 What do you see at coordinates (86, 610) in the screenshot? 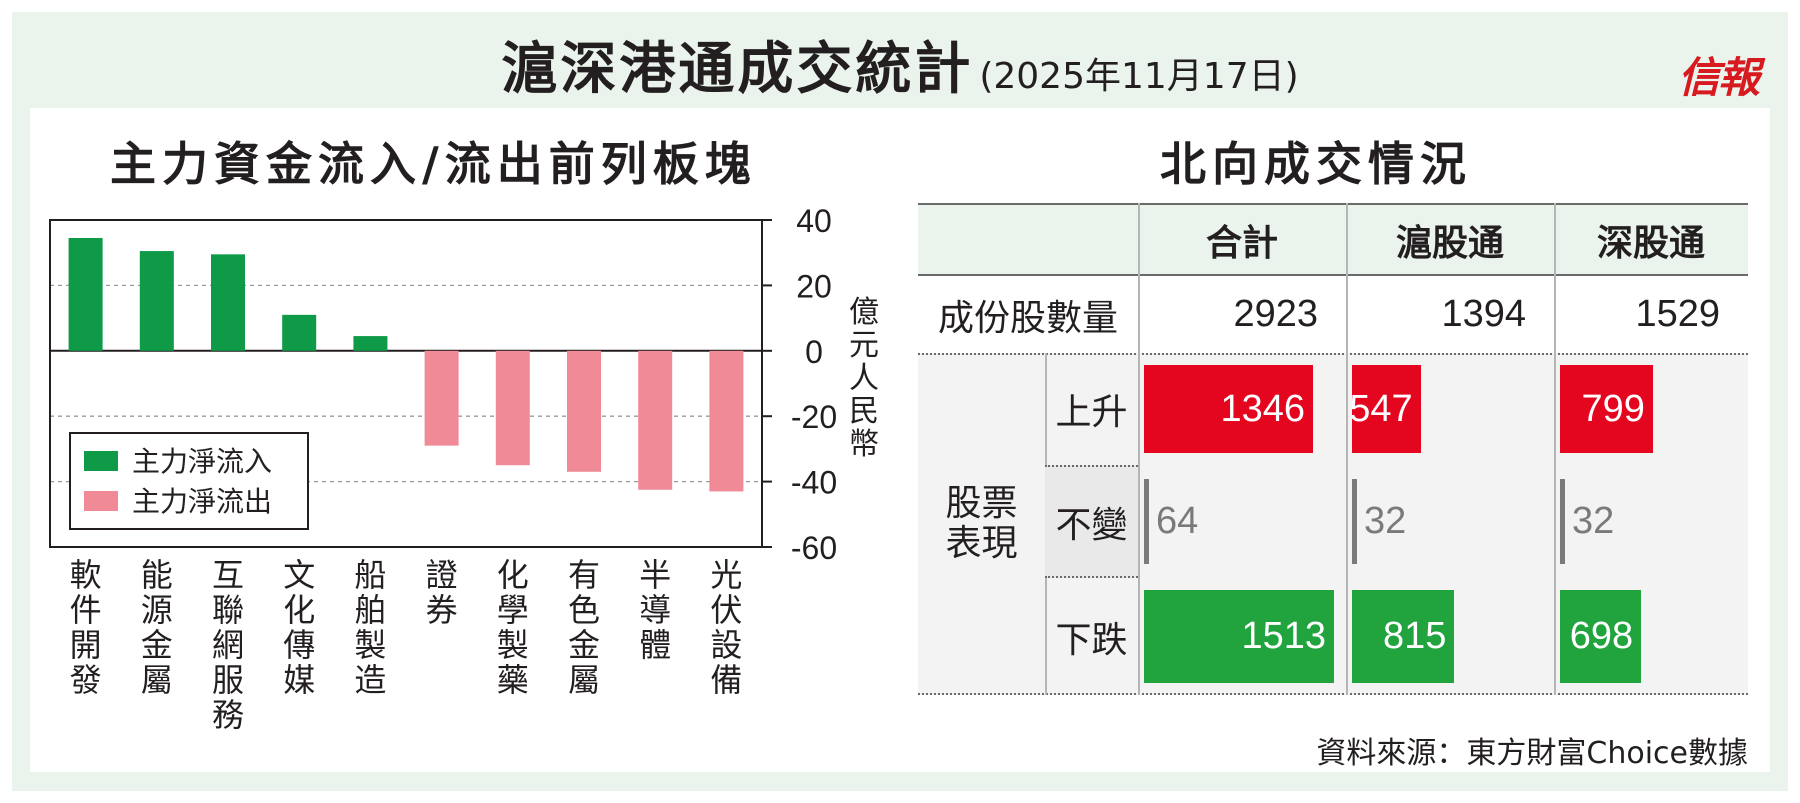
I see `category-label-char: 件` at bounding box center [86, 610].